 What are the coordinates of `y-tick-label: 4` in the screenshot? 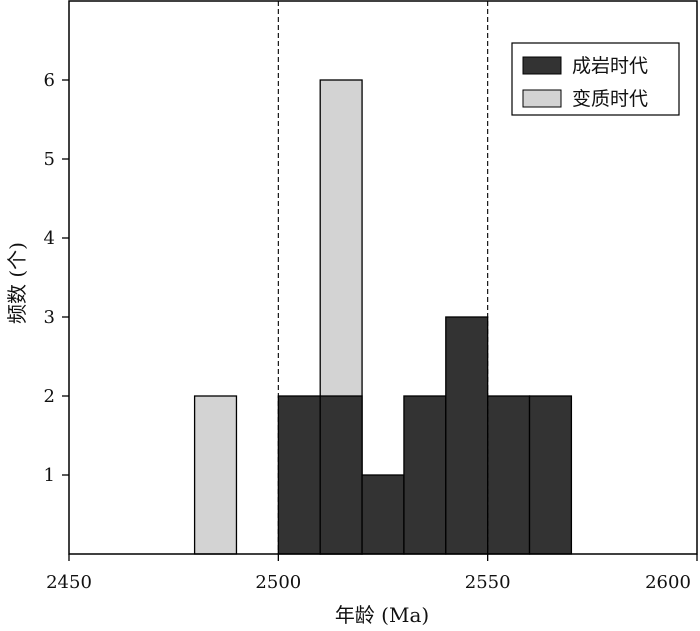 It's located at (49, 238).